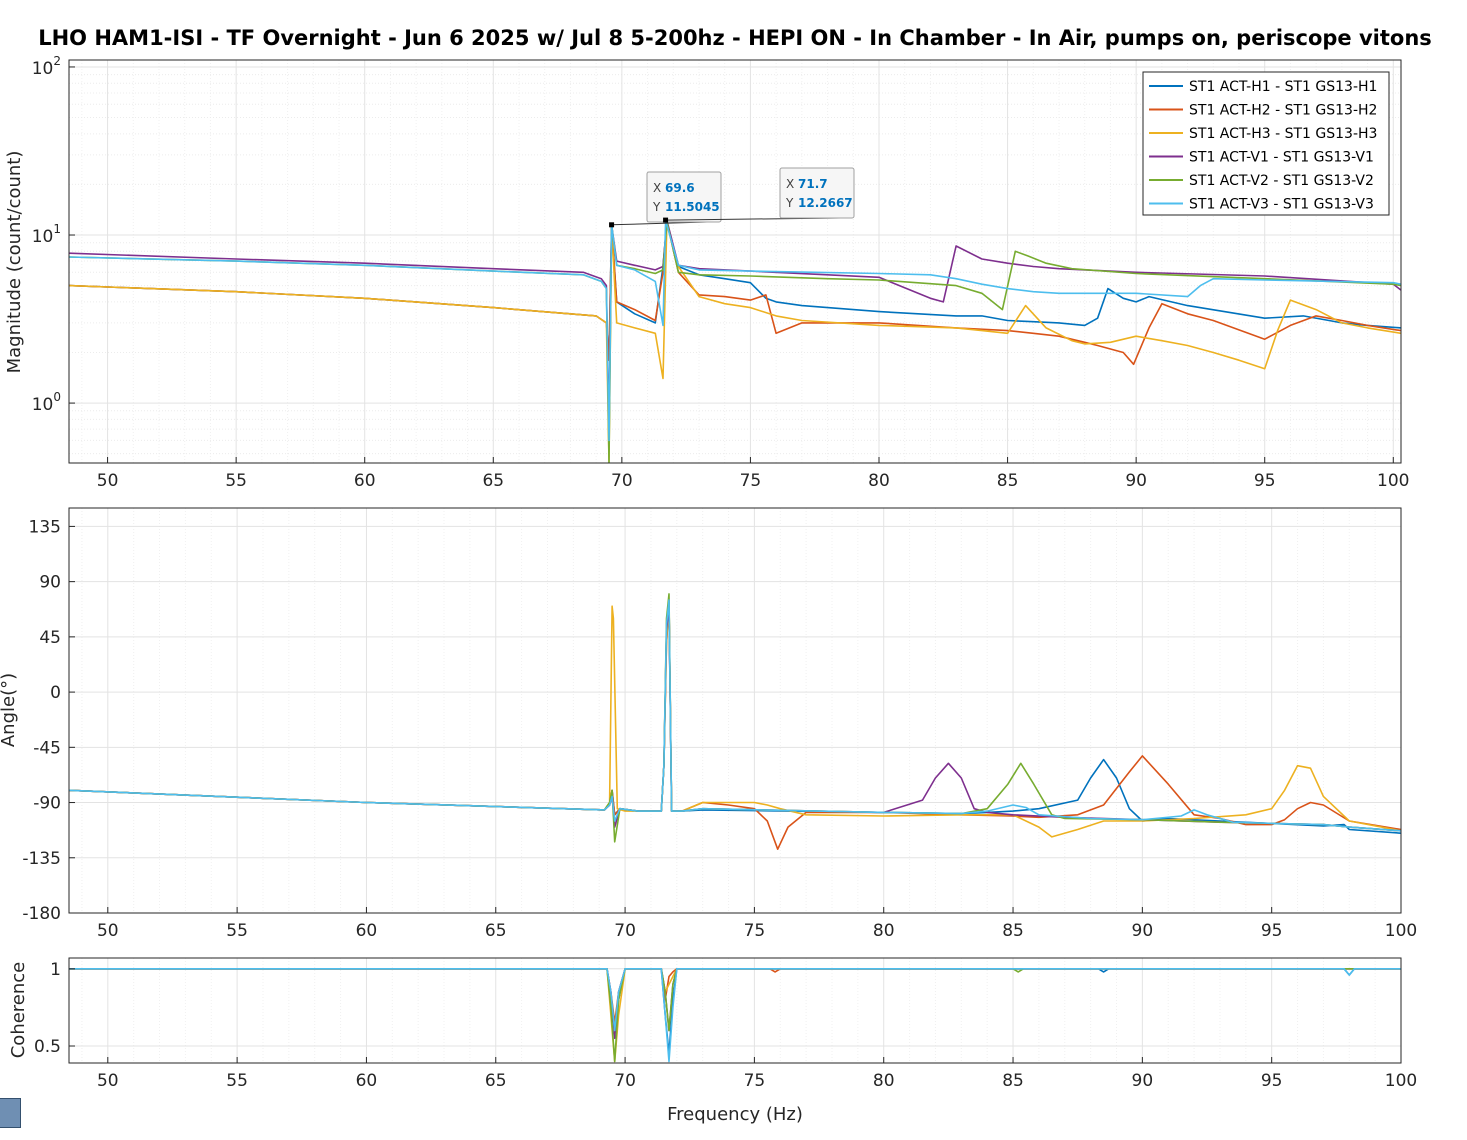 The width and height of the screenshot is (1467, 1140). I want to click on x-axis-label: Frequency (Hz), so click(735, 1114).